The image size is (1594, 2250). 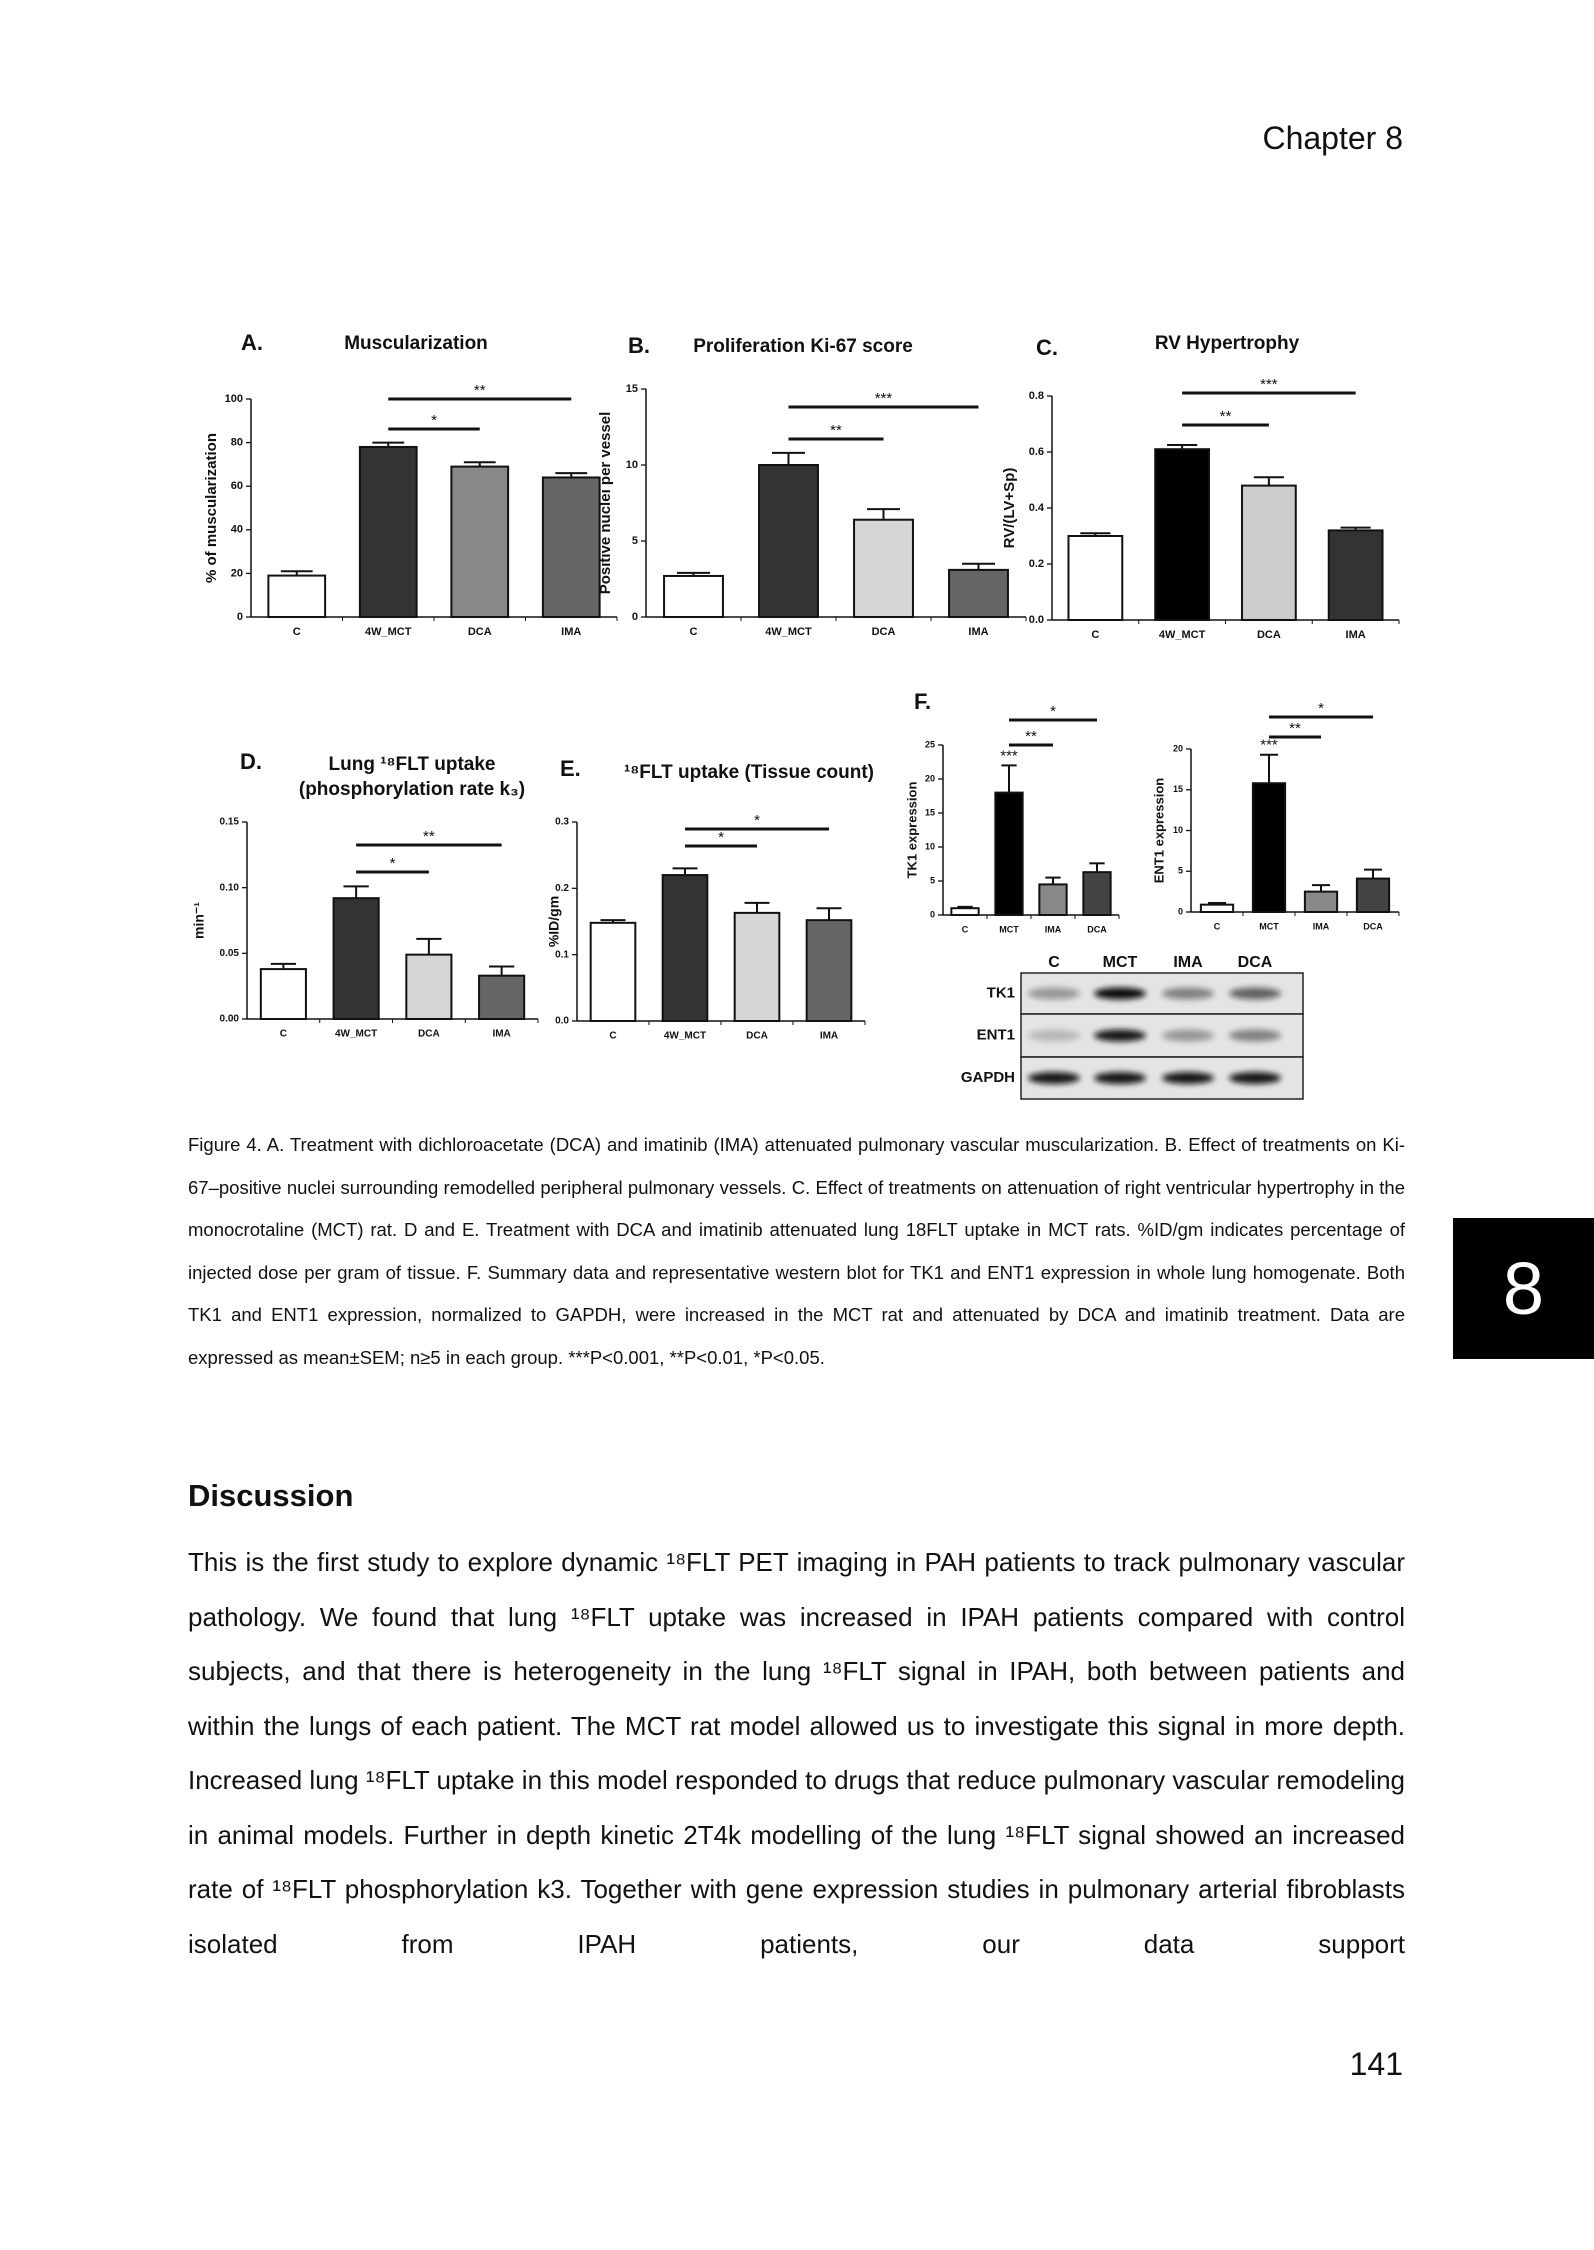 What do you see at coordinates (1037, 508) in the screenshot?
I see `y-tick-label: 0.4` at bounding box center [1037, 508].